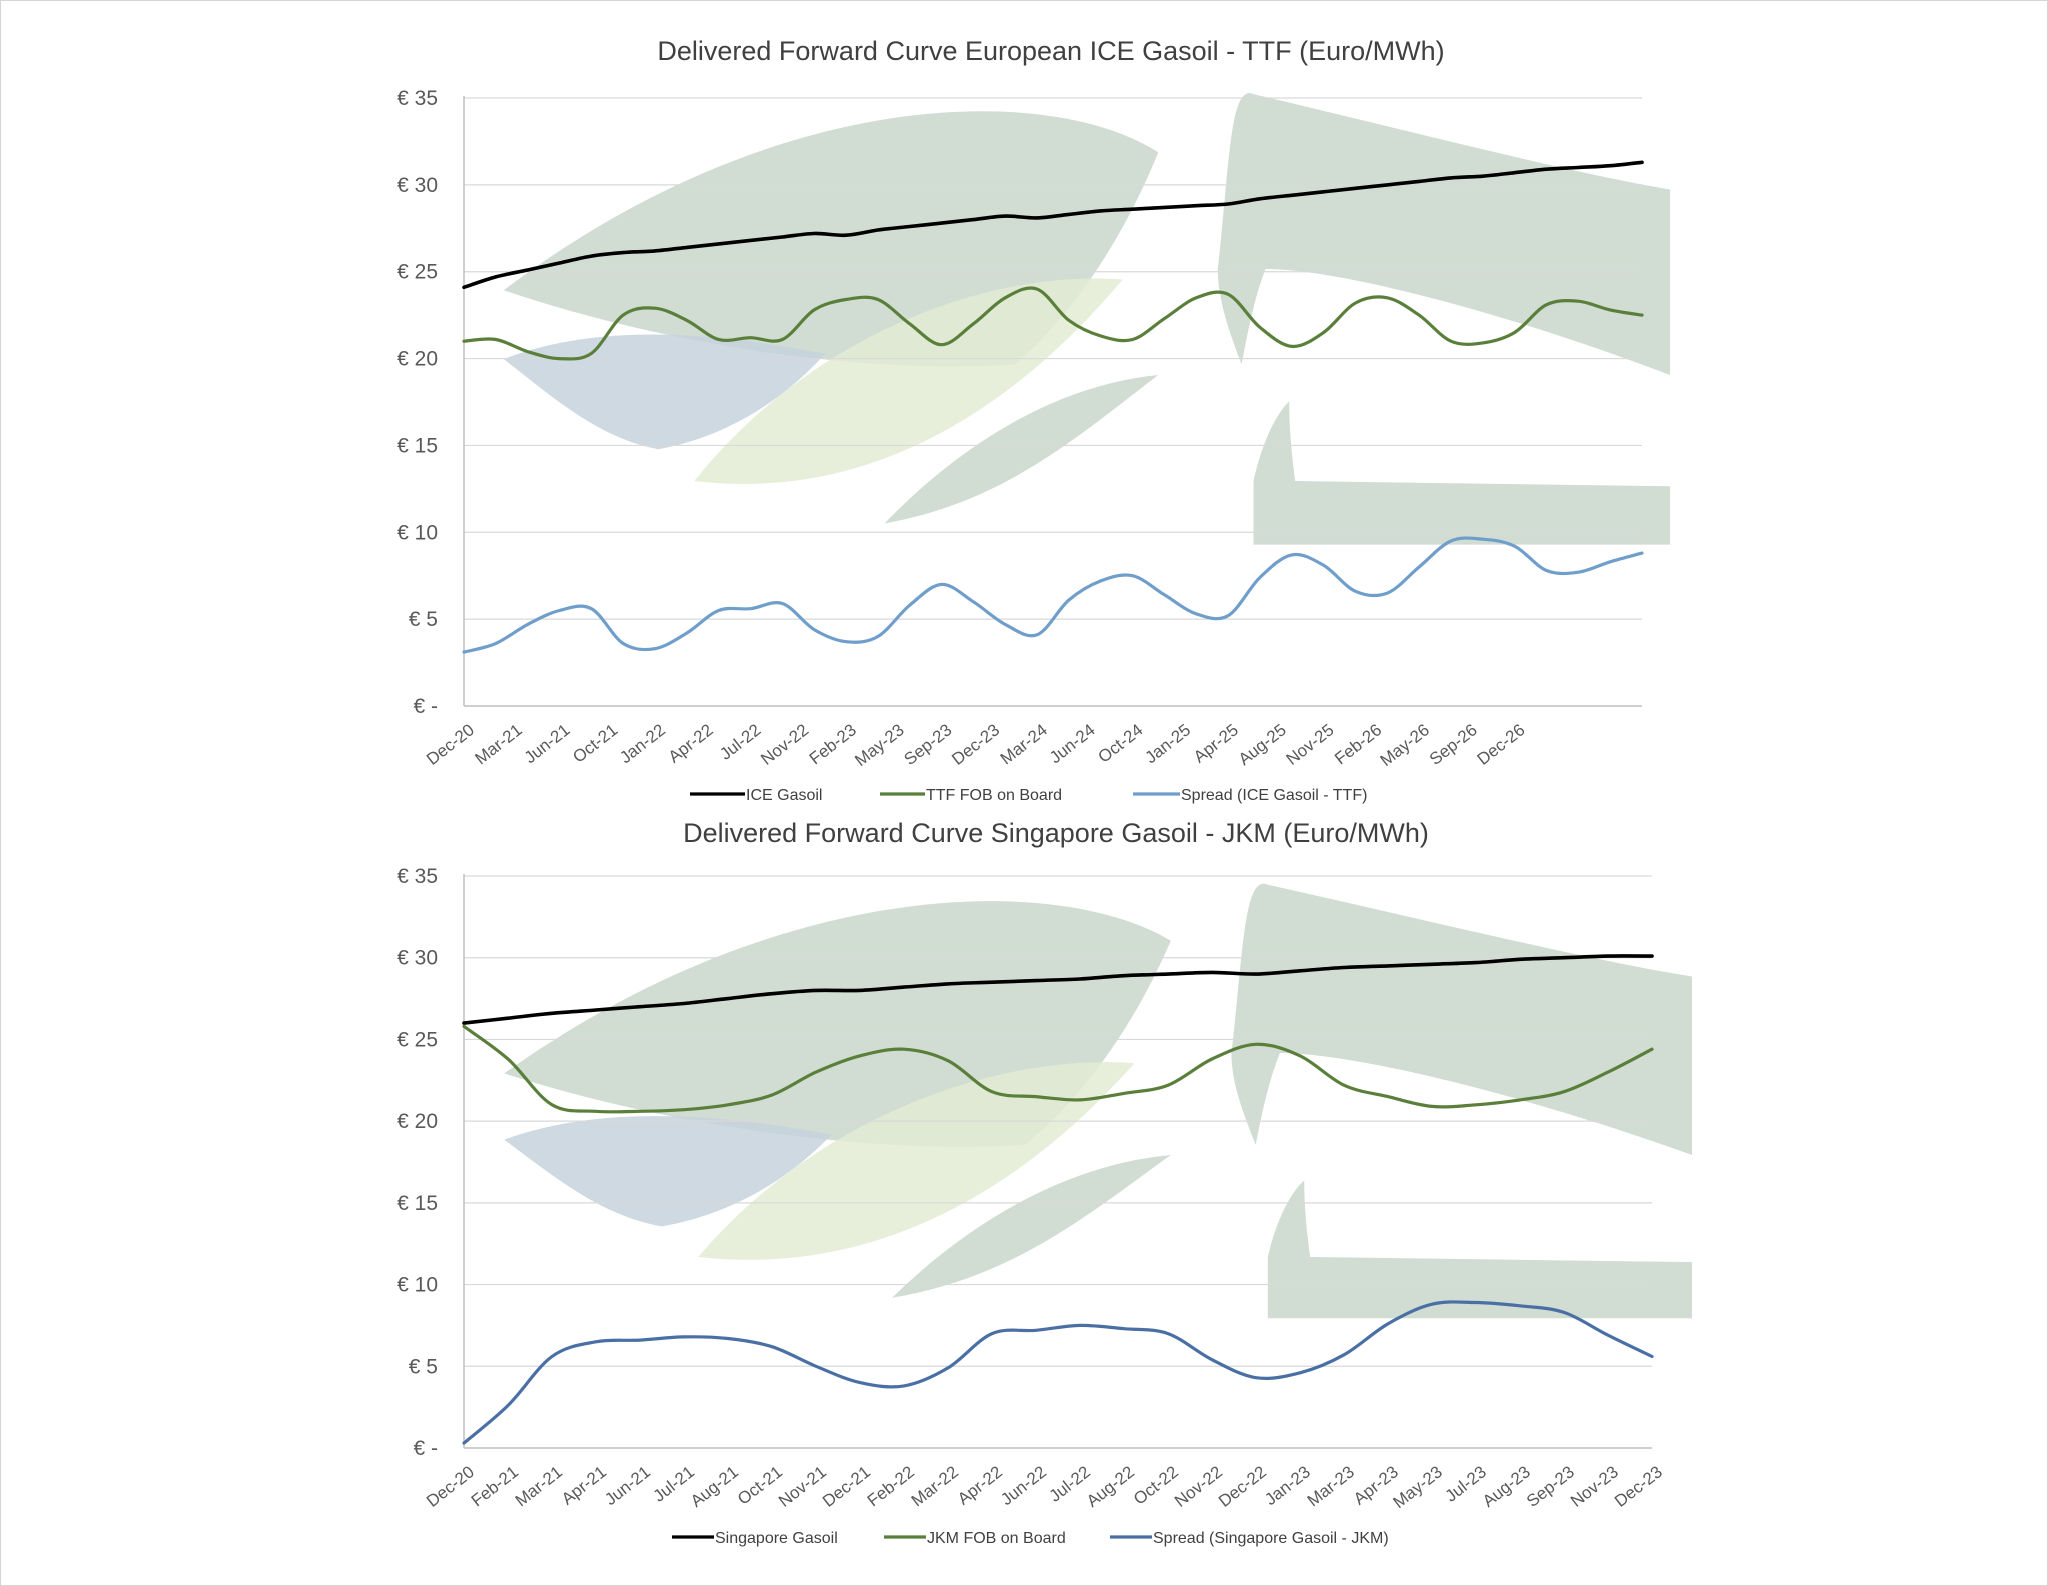 This screenshot has width=2048, height=1586. Describe the element at coordinates (1110, 1486) in the screenshot. I see `x-tick-label: Aug-22` at that location.